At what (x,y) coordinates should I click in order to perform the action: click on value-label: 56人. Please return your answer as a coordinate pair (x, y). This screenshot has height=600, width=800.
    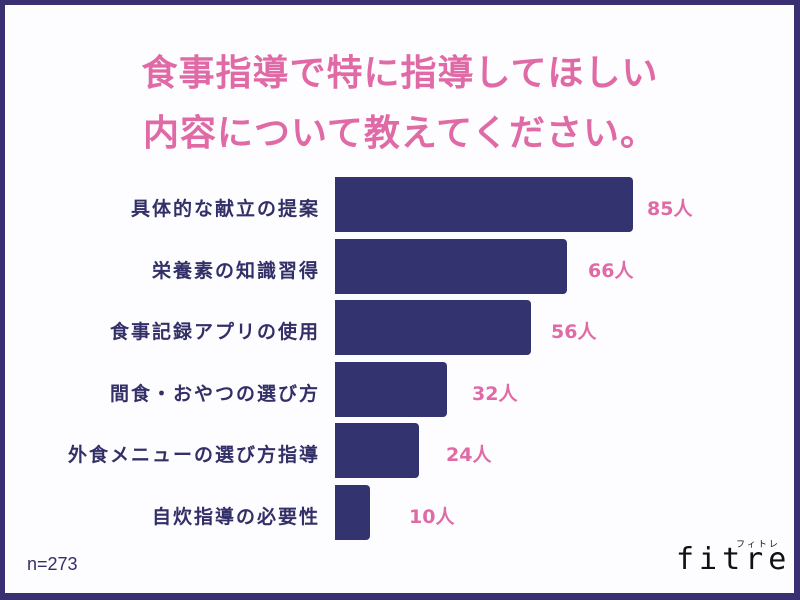
    Looking at the image, I should click on (574, 332).